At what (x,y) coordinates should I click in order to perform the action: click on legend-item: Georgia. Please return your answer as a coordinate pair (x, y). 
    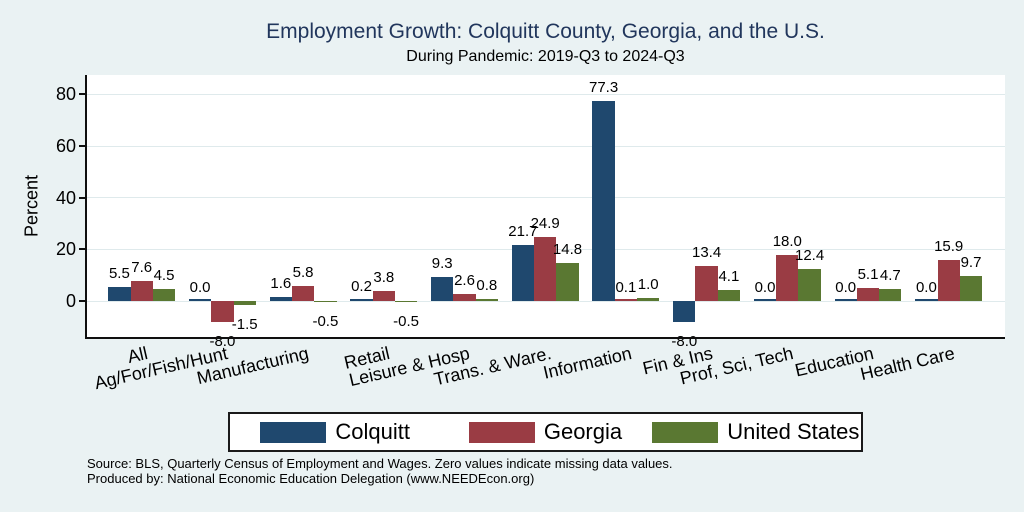
    Looking at the image, I should click on (545, 432).